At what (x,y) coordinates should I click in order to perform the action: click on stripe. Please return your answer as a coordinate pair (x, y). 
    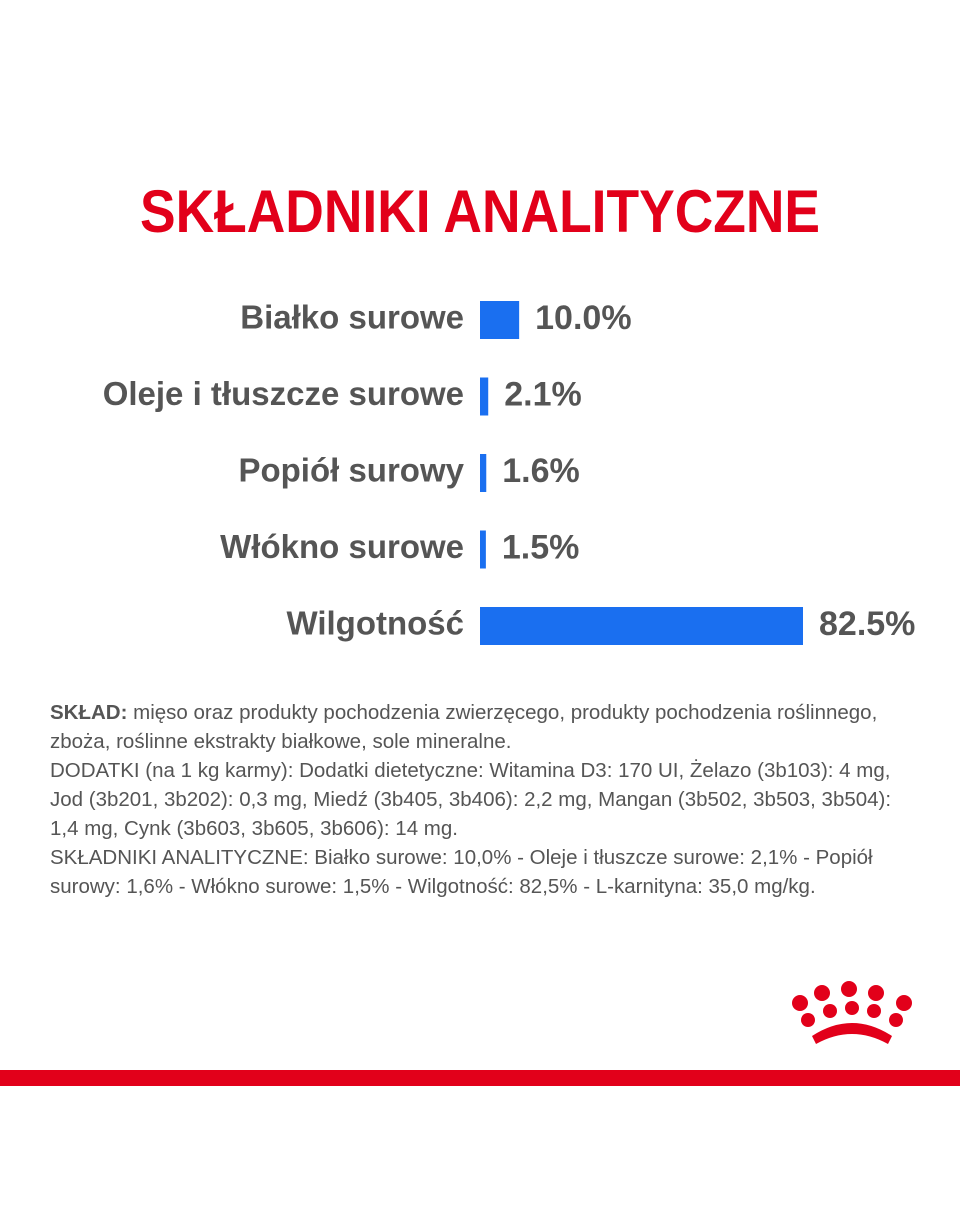
    Looking at the image, I should click on (480, 1078).